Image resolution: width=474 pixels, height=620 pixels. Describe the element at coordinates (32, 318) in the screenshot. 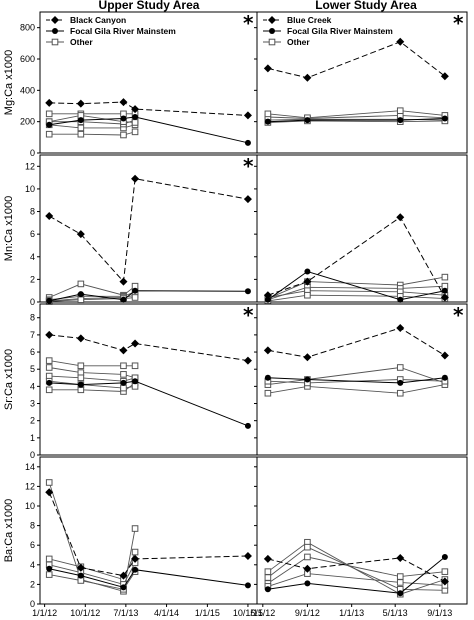

I see `y-tick-label: 8` at that location.